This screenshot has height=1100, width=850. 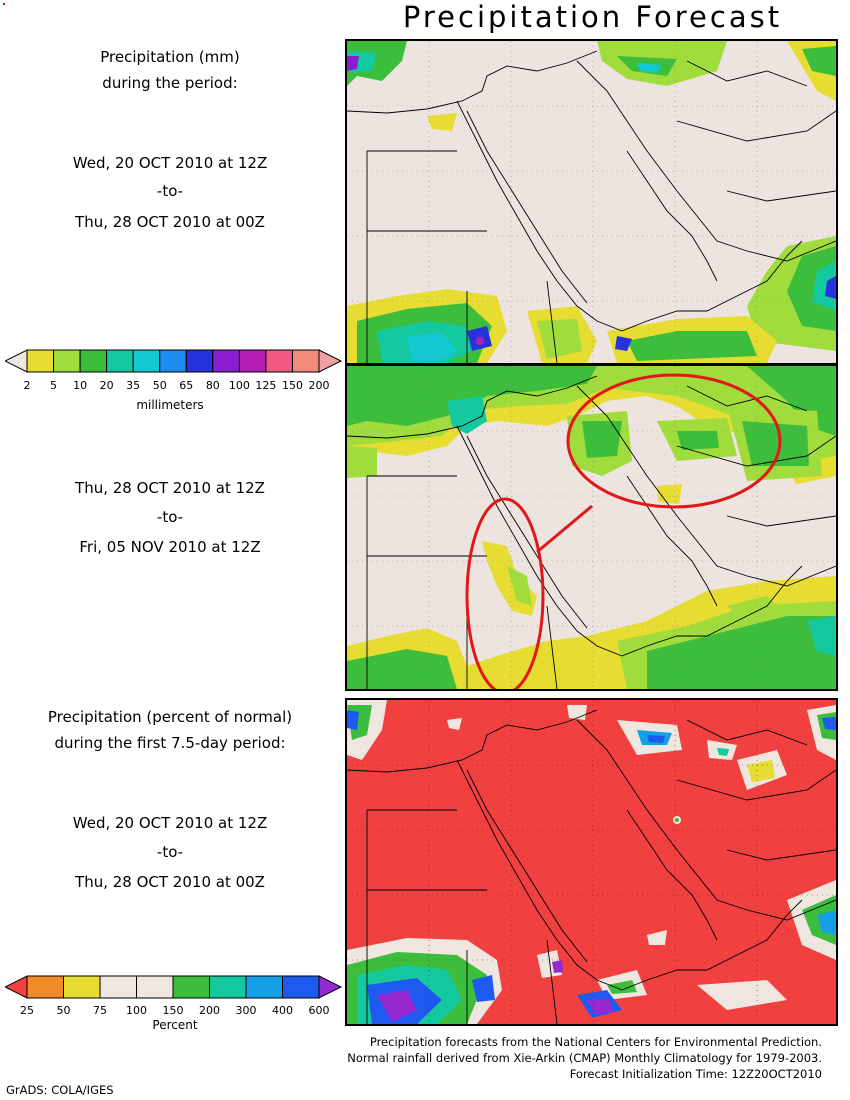 I want to click on pctbar-arrow-low, so click(x=16, y=987).